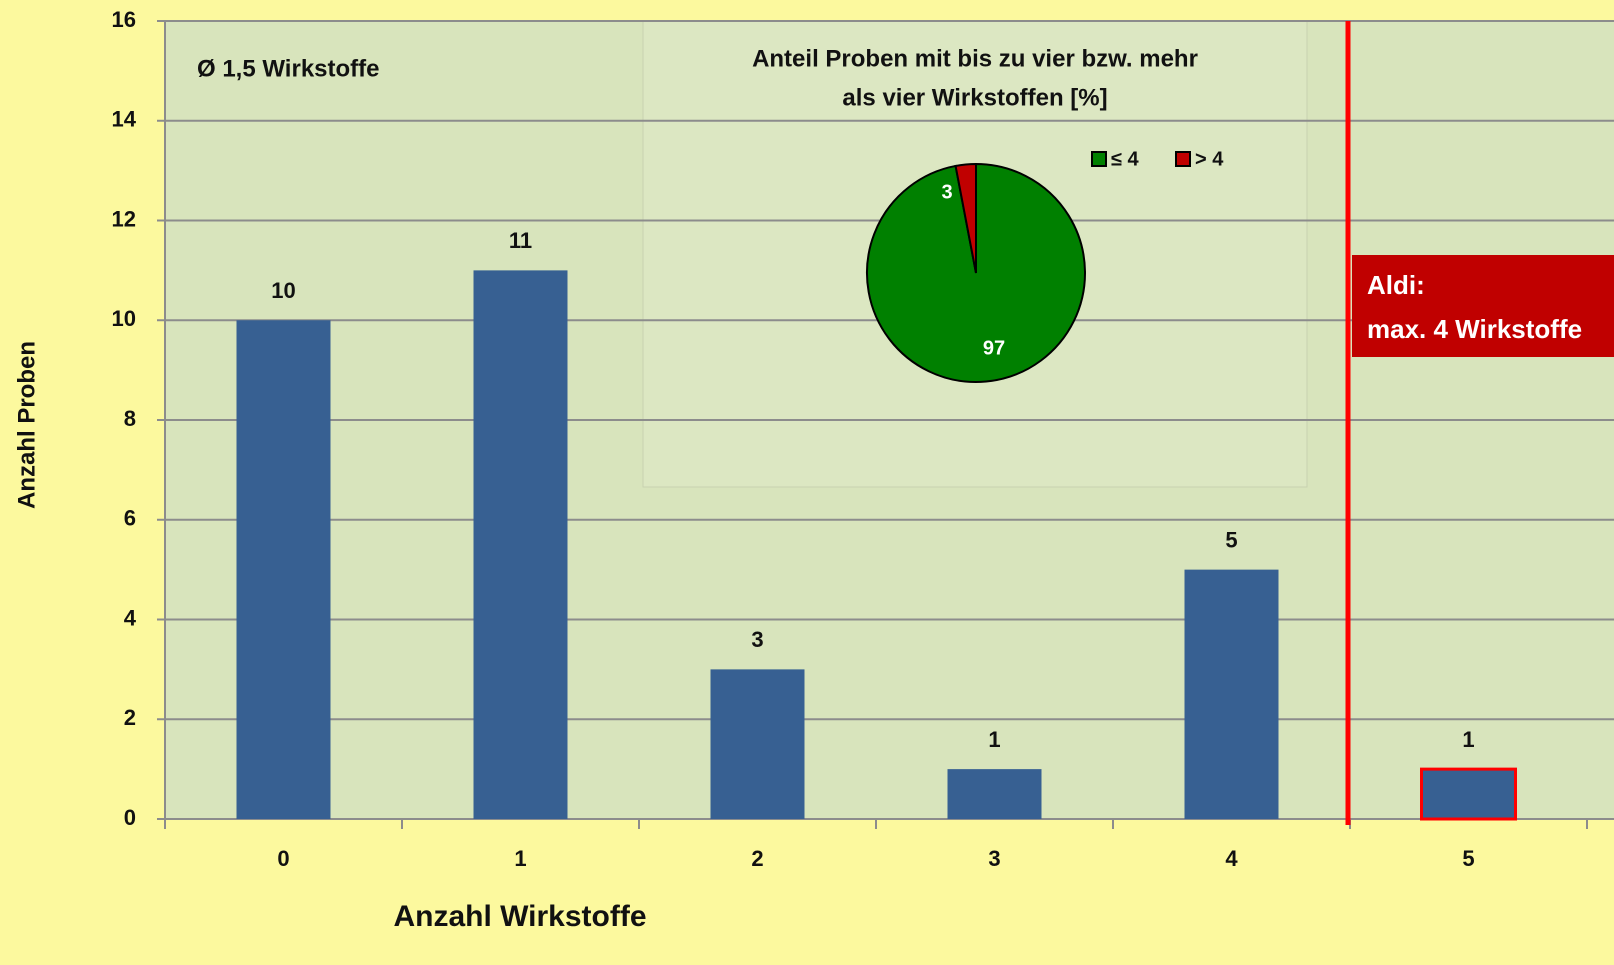 The width and height of the screenshot is (1614, 965). Describe the element at coordinates (994, 348) in the screenshot. I see `data-label: 97` at that location.